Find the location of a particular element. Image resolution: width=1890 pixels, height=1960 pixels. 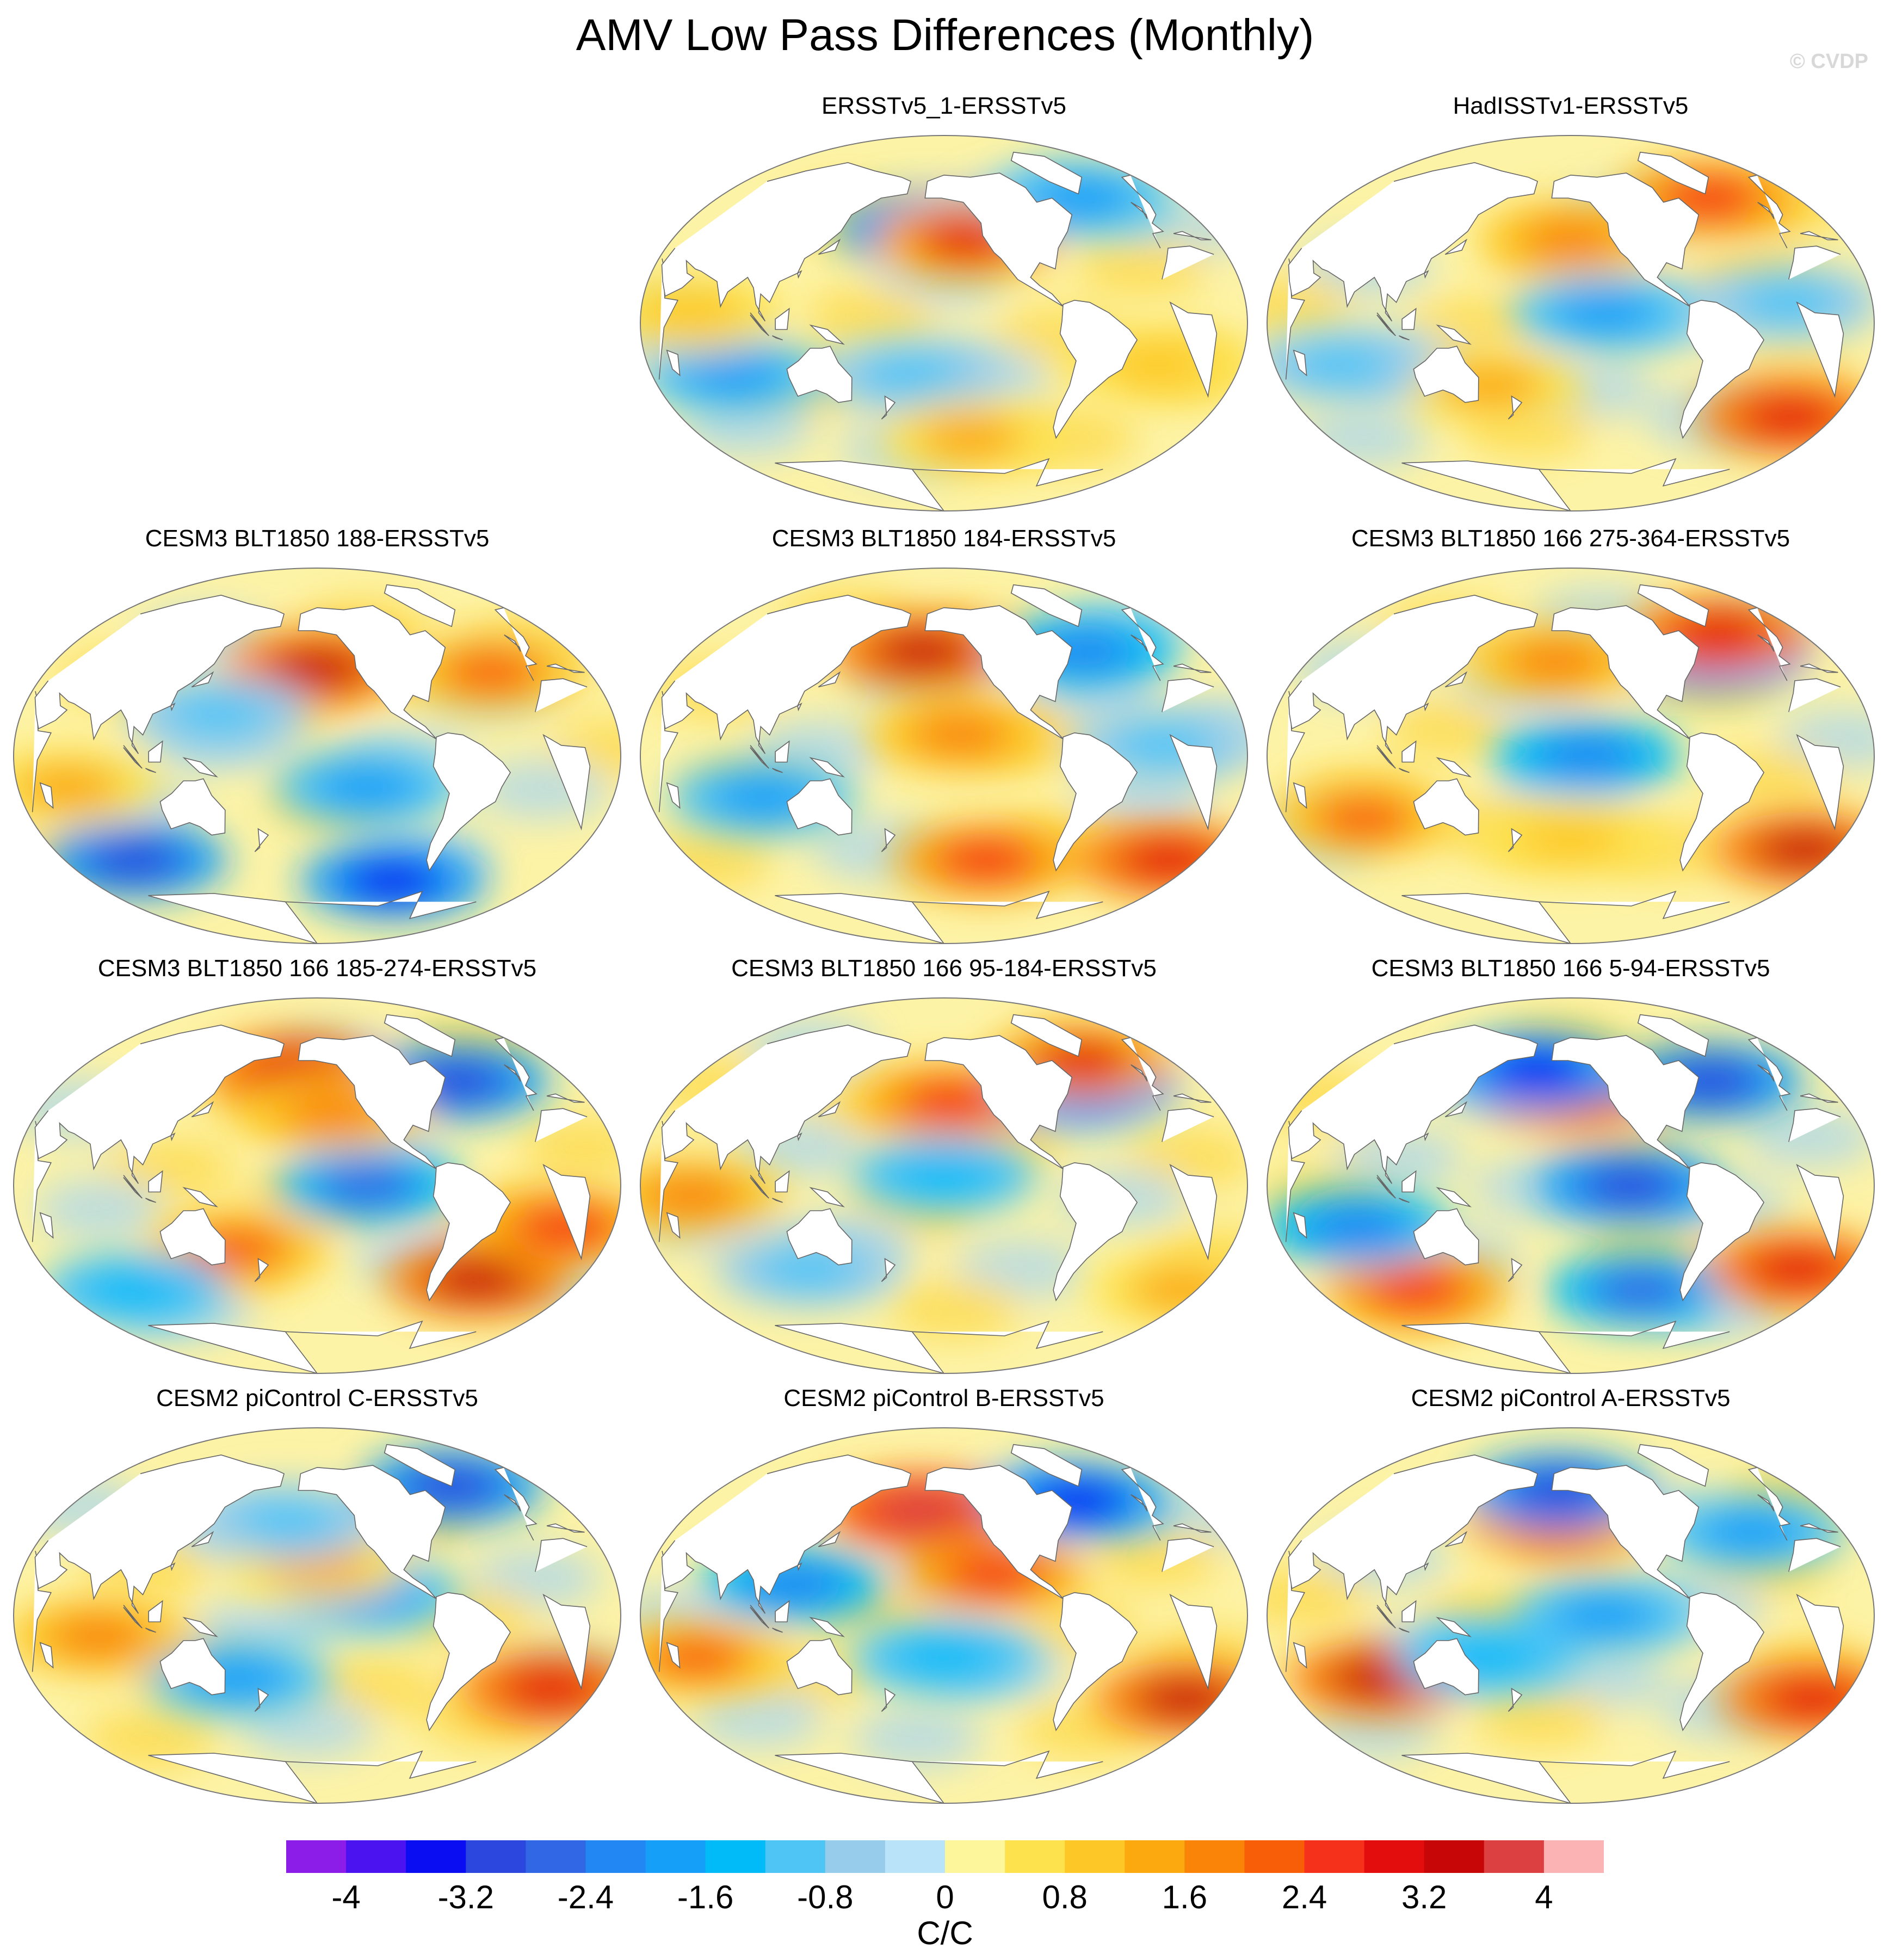

colorbar-tick-label: 1.6 is located at coordinates (1185, 1897).